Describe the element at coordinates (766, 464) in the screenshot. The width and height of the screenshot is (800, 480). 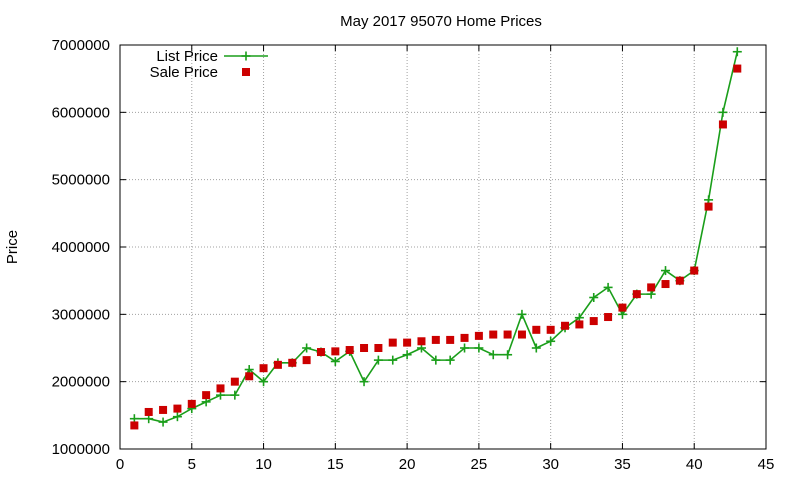
I see `x-tick-label: 45` at that location.